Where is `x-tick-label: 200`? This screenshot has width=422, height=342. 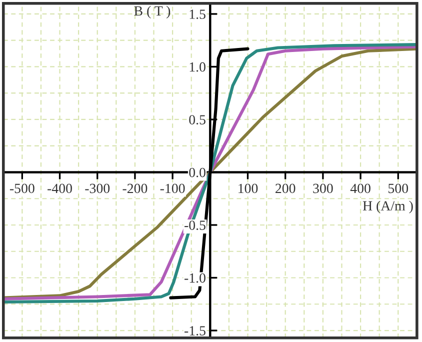
x-tick-label: 200 is located at coordinates (286, 189).